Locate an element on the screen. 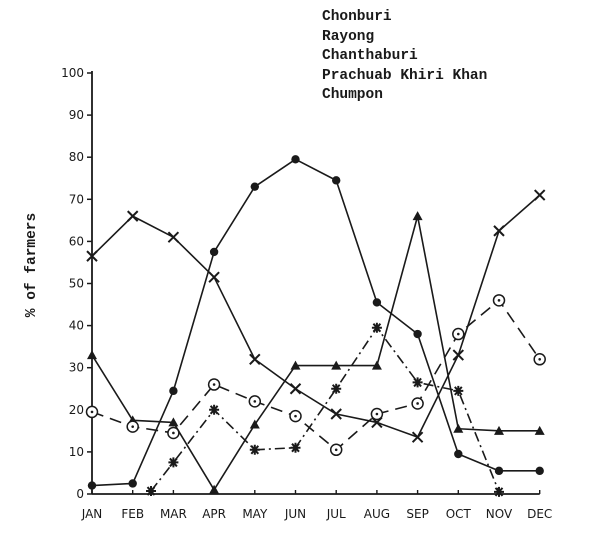 This screenshot has width=600, height=539. y-tick-label: 10 is located at coordinates (76, 452).